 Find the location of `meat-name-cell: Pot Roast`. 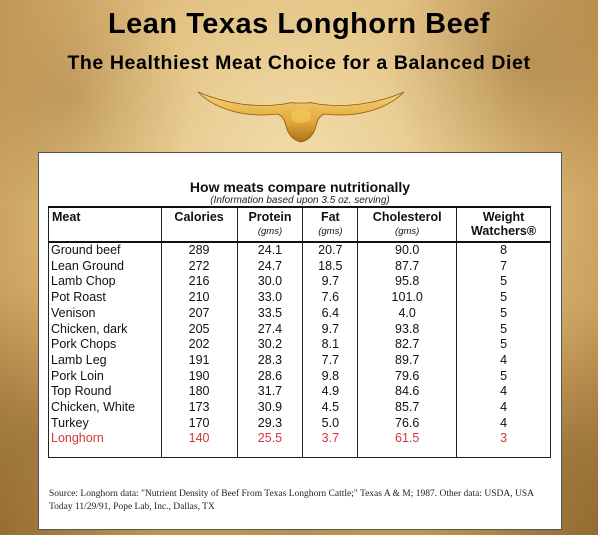

meat-name-cell: Pot Roast is located at coordinates (105, 298).